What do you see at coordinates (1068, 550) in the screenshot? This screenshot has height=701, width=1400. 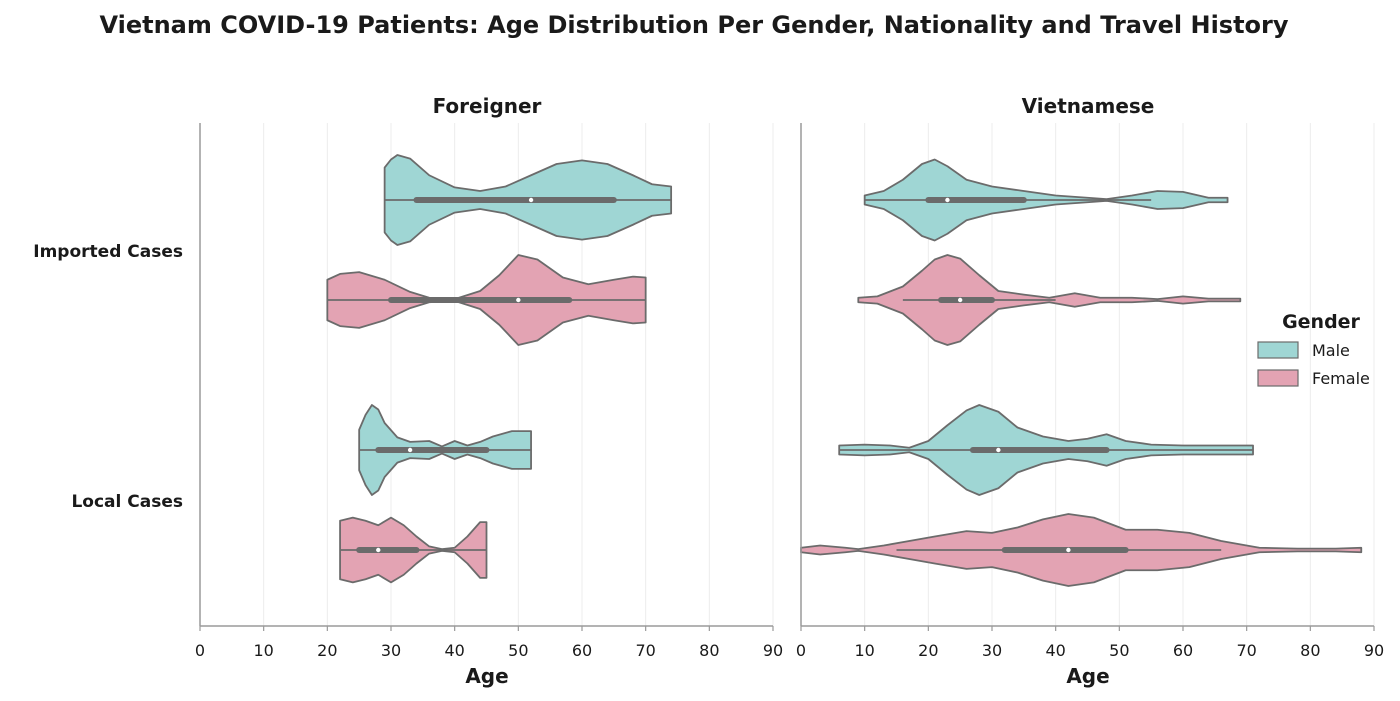 I see `violin-vietnamese-local-cases-female-median` at bounding box center [1068, 550].